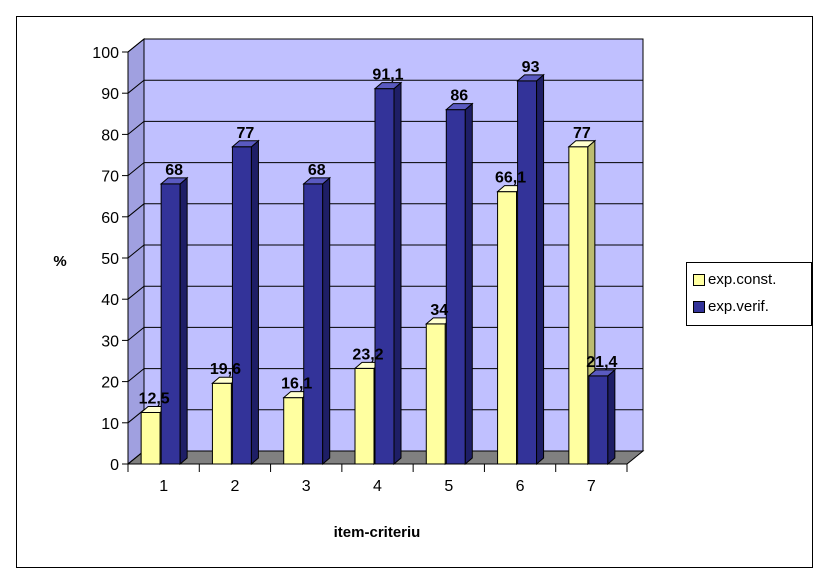 The width and height of the screenshot is (815, 570). What do you see at coordinates (591, 486) in the screenshot?
I see `x-tick-label: 7` at bounding box center [591, 486].